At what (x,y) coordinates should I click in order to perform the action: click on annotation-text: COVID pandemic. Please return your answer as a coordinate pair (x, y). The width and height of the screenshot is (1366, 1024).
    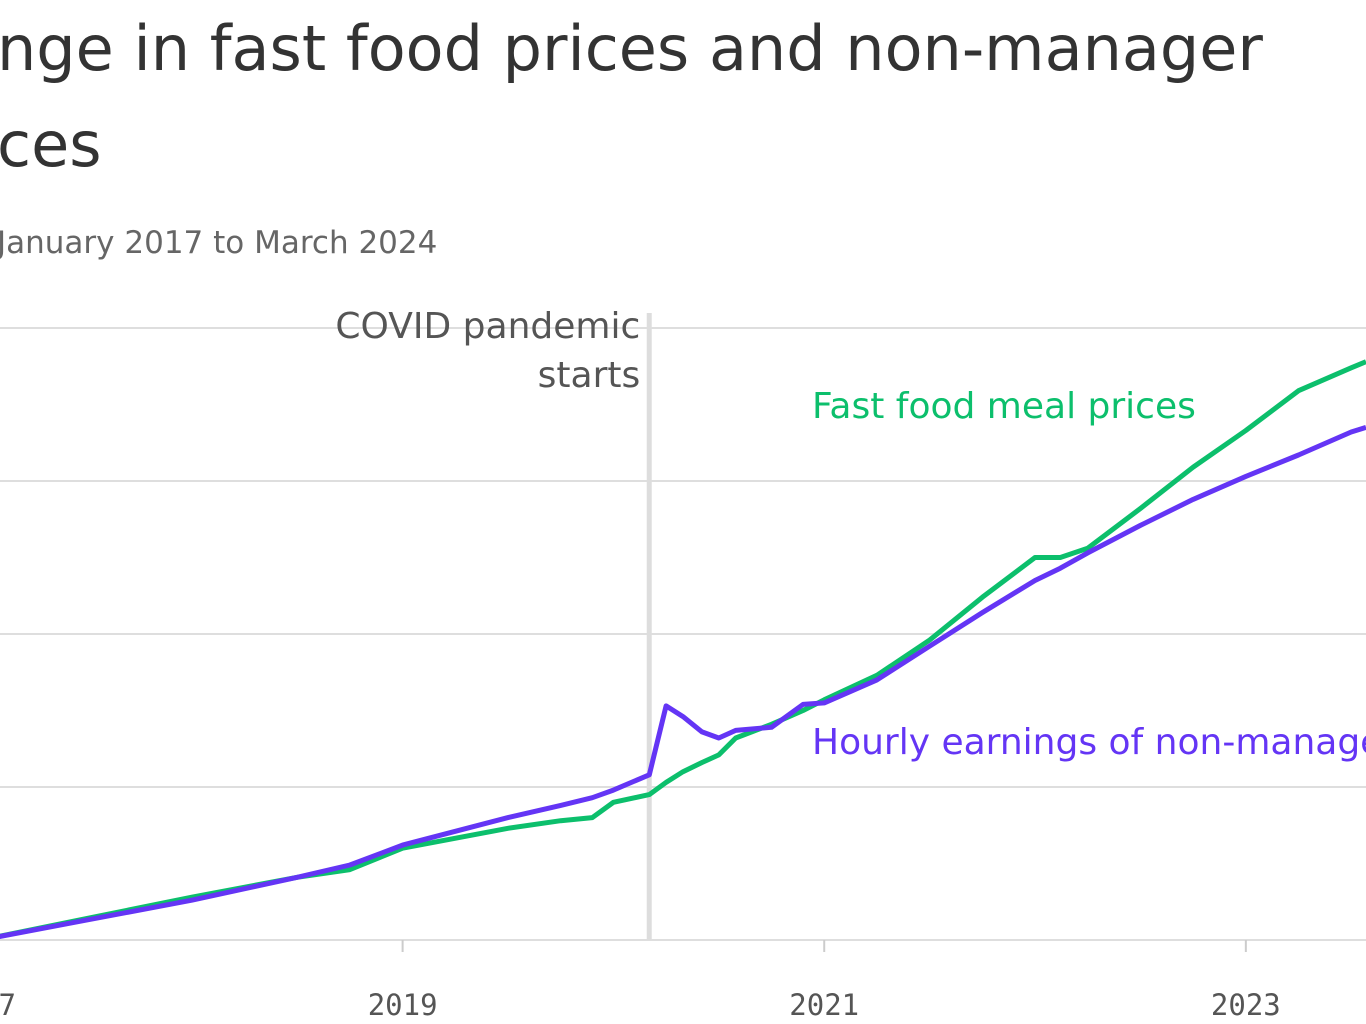
    Looking at the image, I should click on (487, 326).